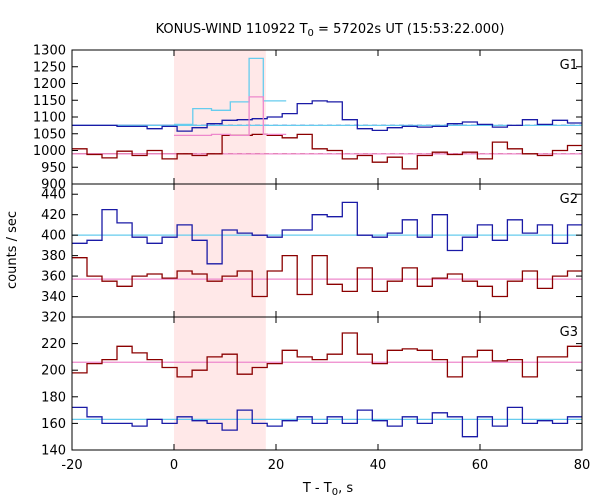 Image resolution: width=600 pixels, height=500 pixels. What do you see at coordinates (569, 199) in the screenshot?
I see `panel-label: G2` at bounding box center [569, 199].